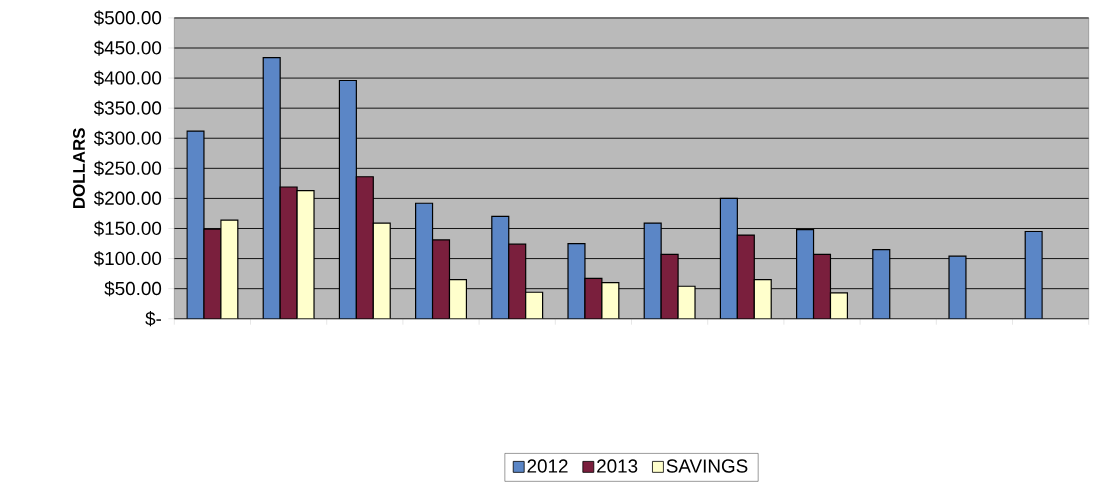 The image size is (1095, 493). What do you see at coordinates (127, 198) in the screenshot?
I see `y-tick-label: $200.00` at bounding box center [127, 198].